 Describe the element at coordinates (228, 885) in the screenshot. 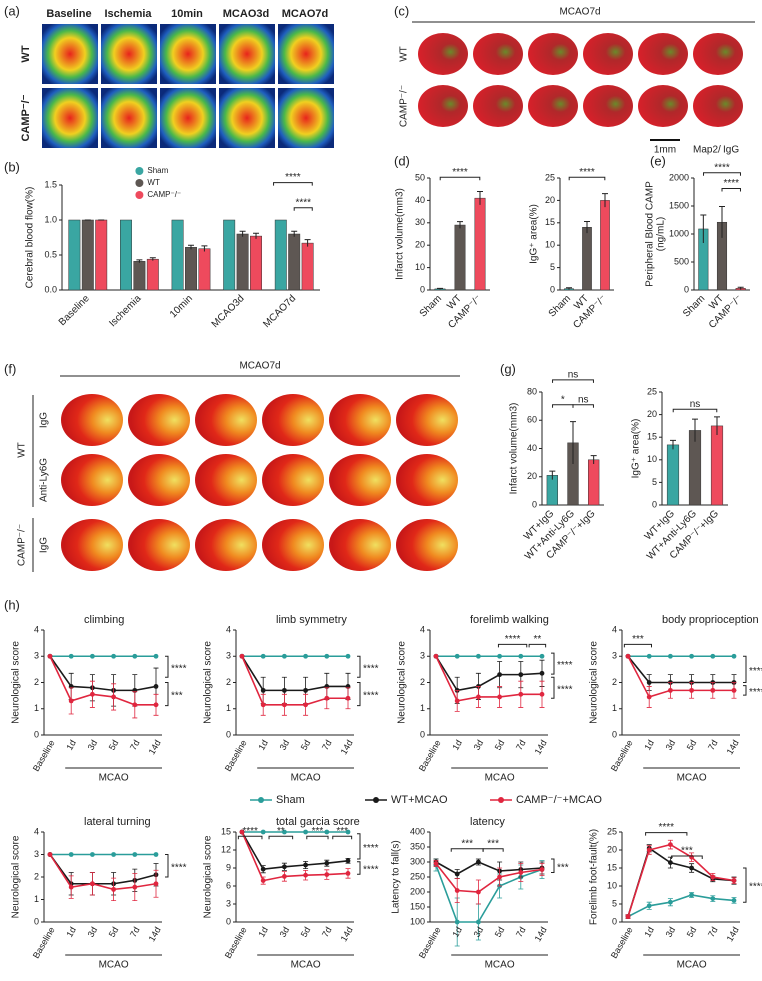

I see `y-tick-label: 6` at that location.